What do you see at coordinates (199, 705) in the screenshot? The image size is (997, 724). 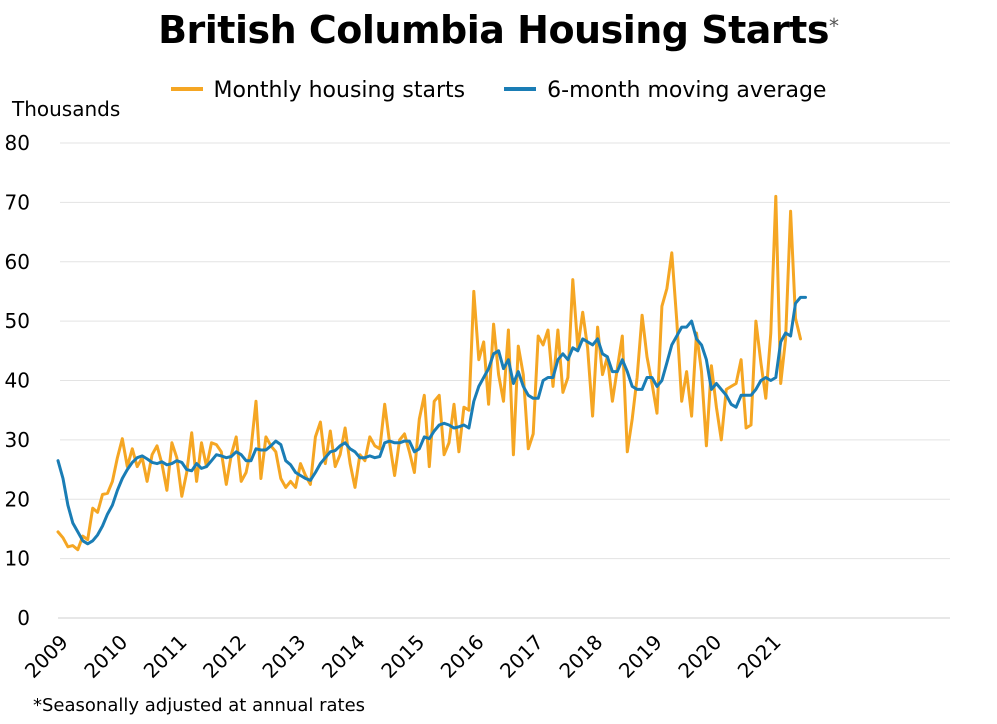 I see `footnote: *Seasonally adjusted at annual rates` at bounding box center [199, 705].